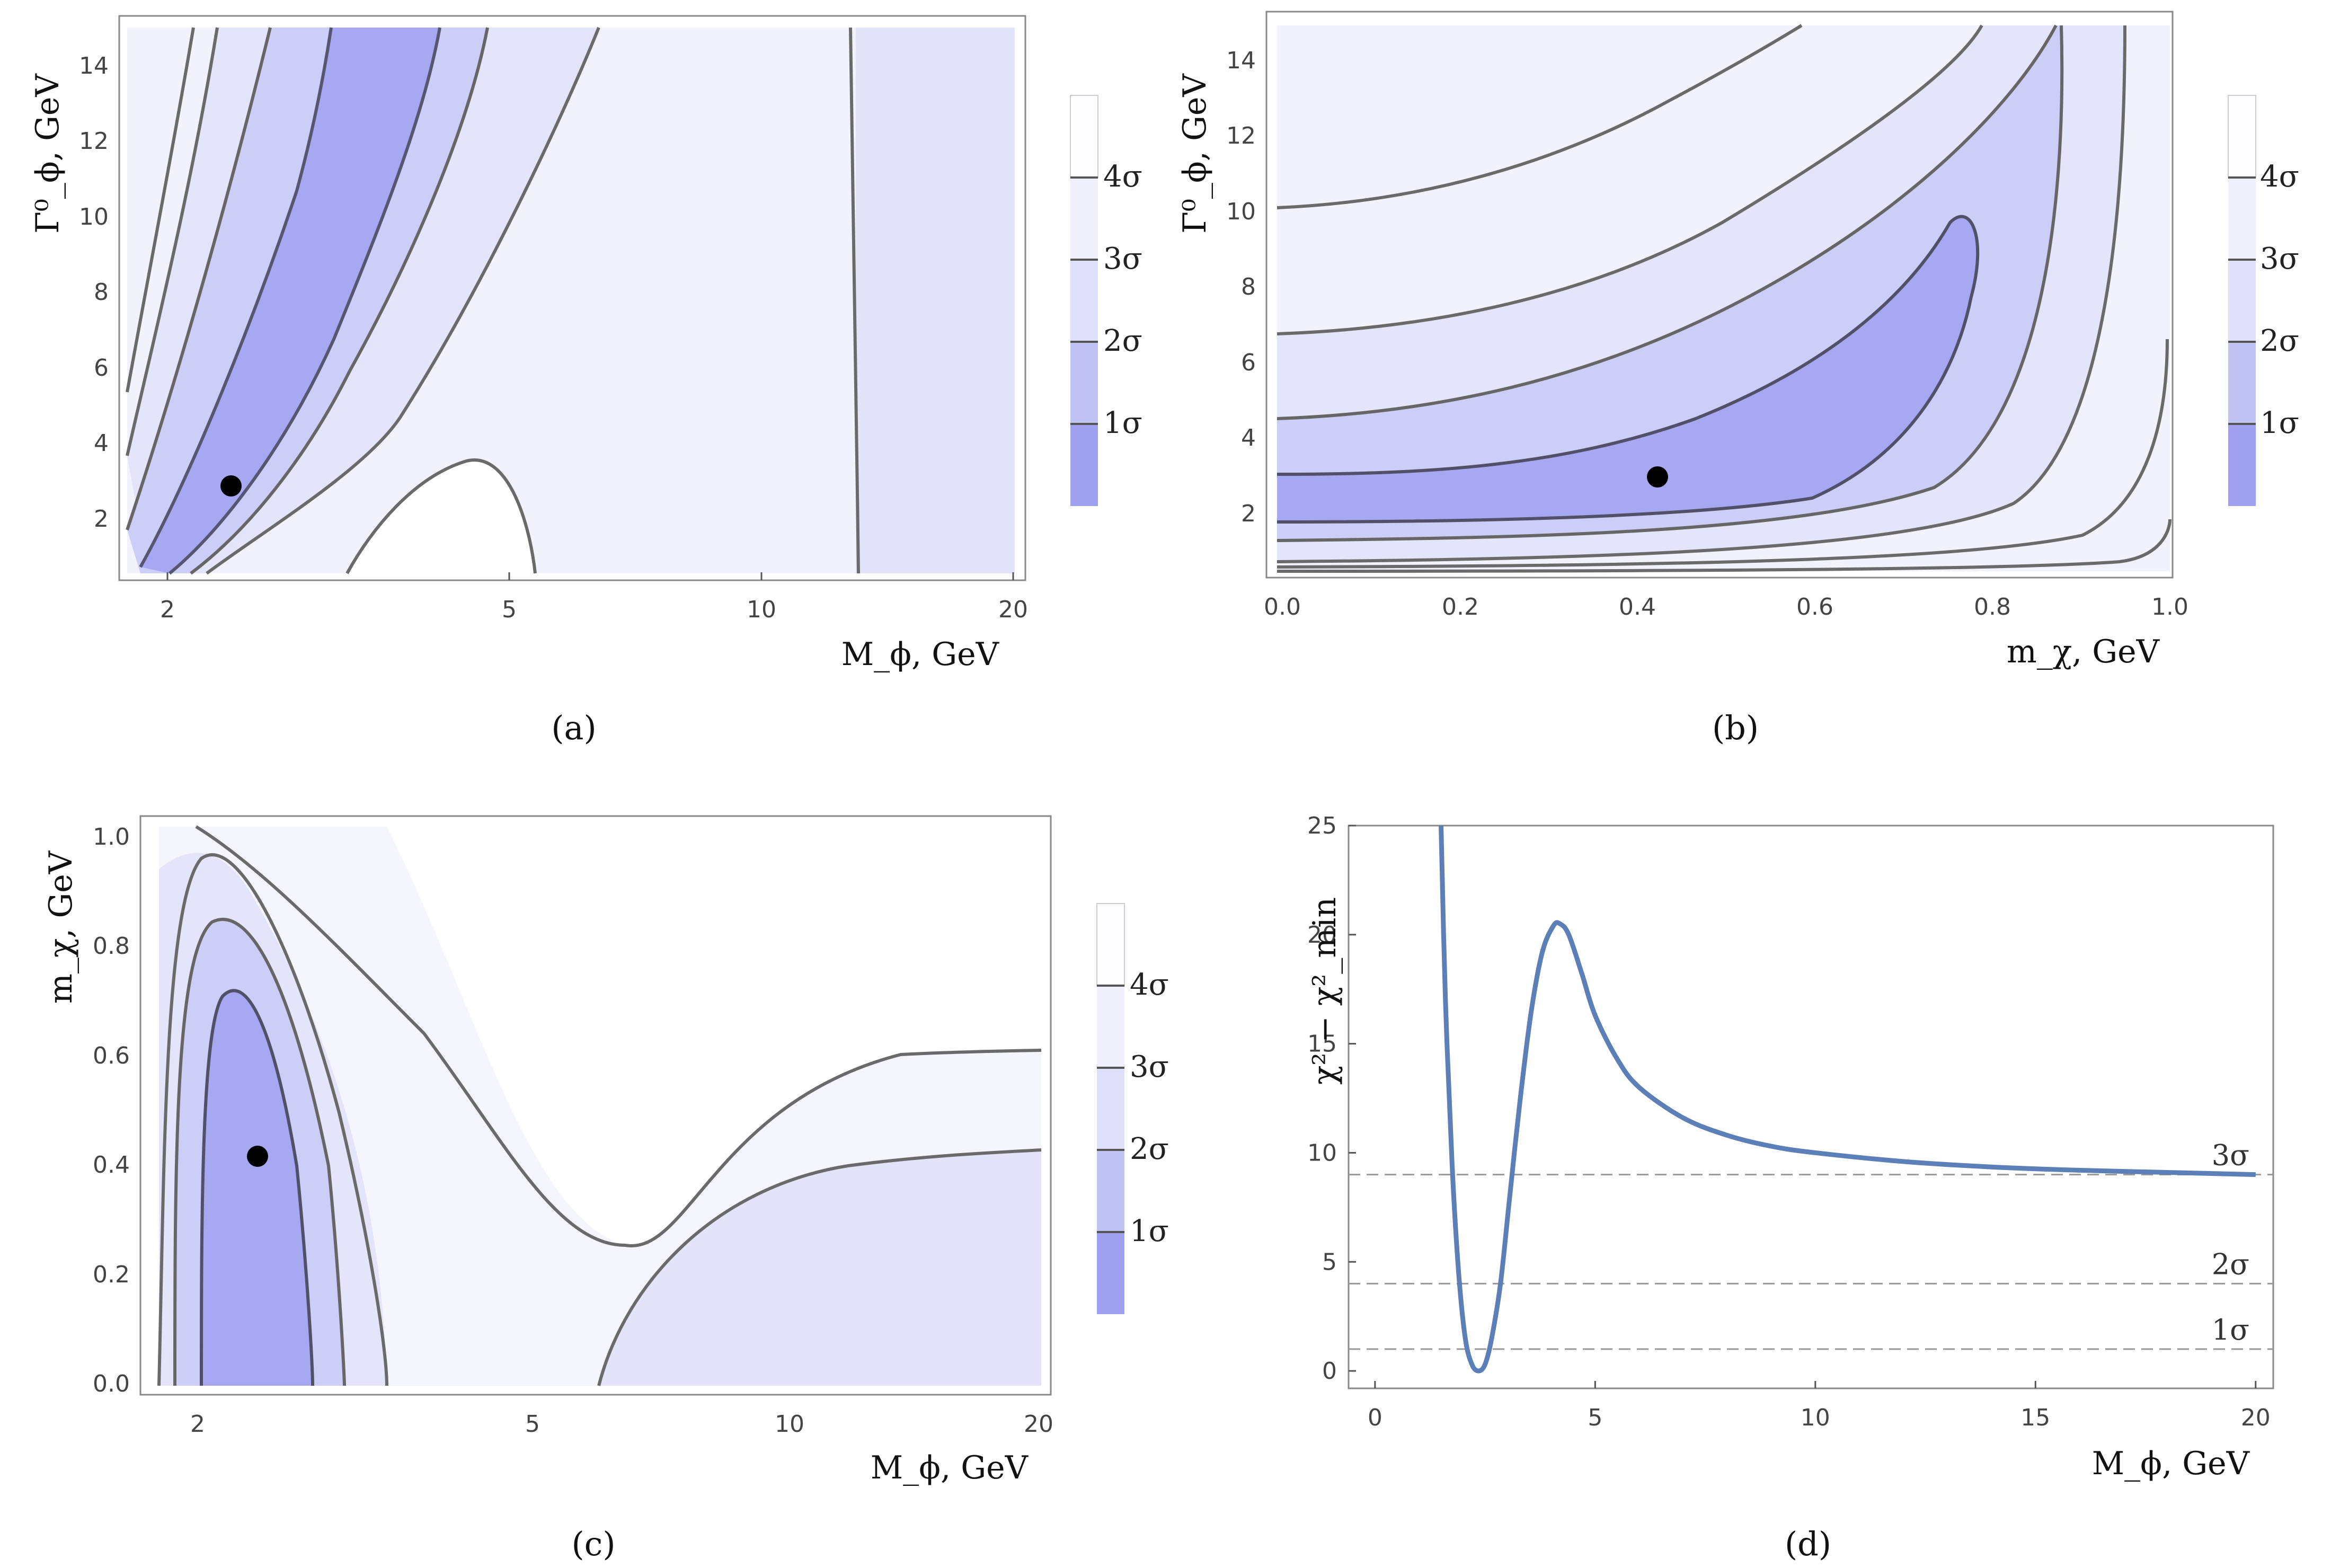 Image resolution: width=2331 pixels, height=1568 pixels. What do you see at coordinates (101, 368) in the screenshot?
I see `panel-a-ytick-label: 6` at bounding box center [101, 368].